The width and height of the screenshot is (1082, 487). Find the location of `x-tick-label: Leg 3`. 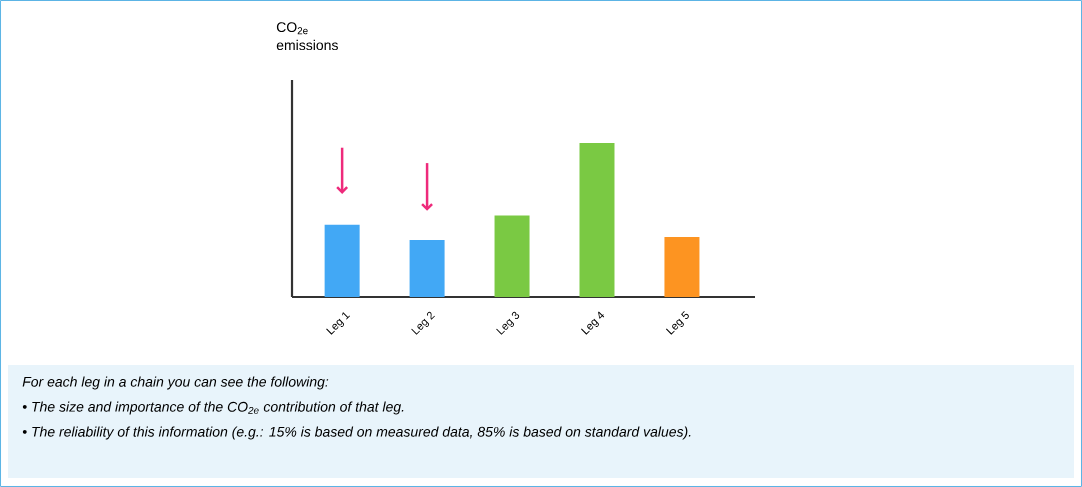

x-tick-label: Leg 3 is located at coordinates (508, 323).